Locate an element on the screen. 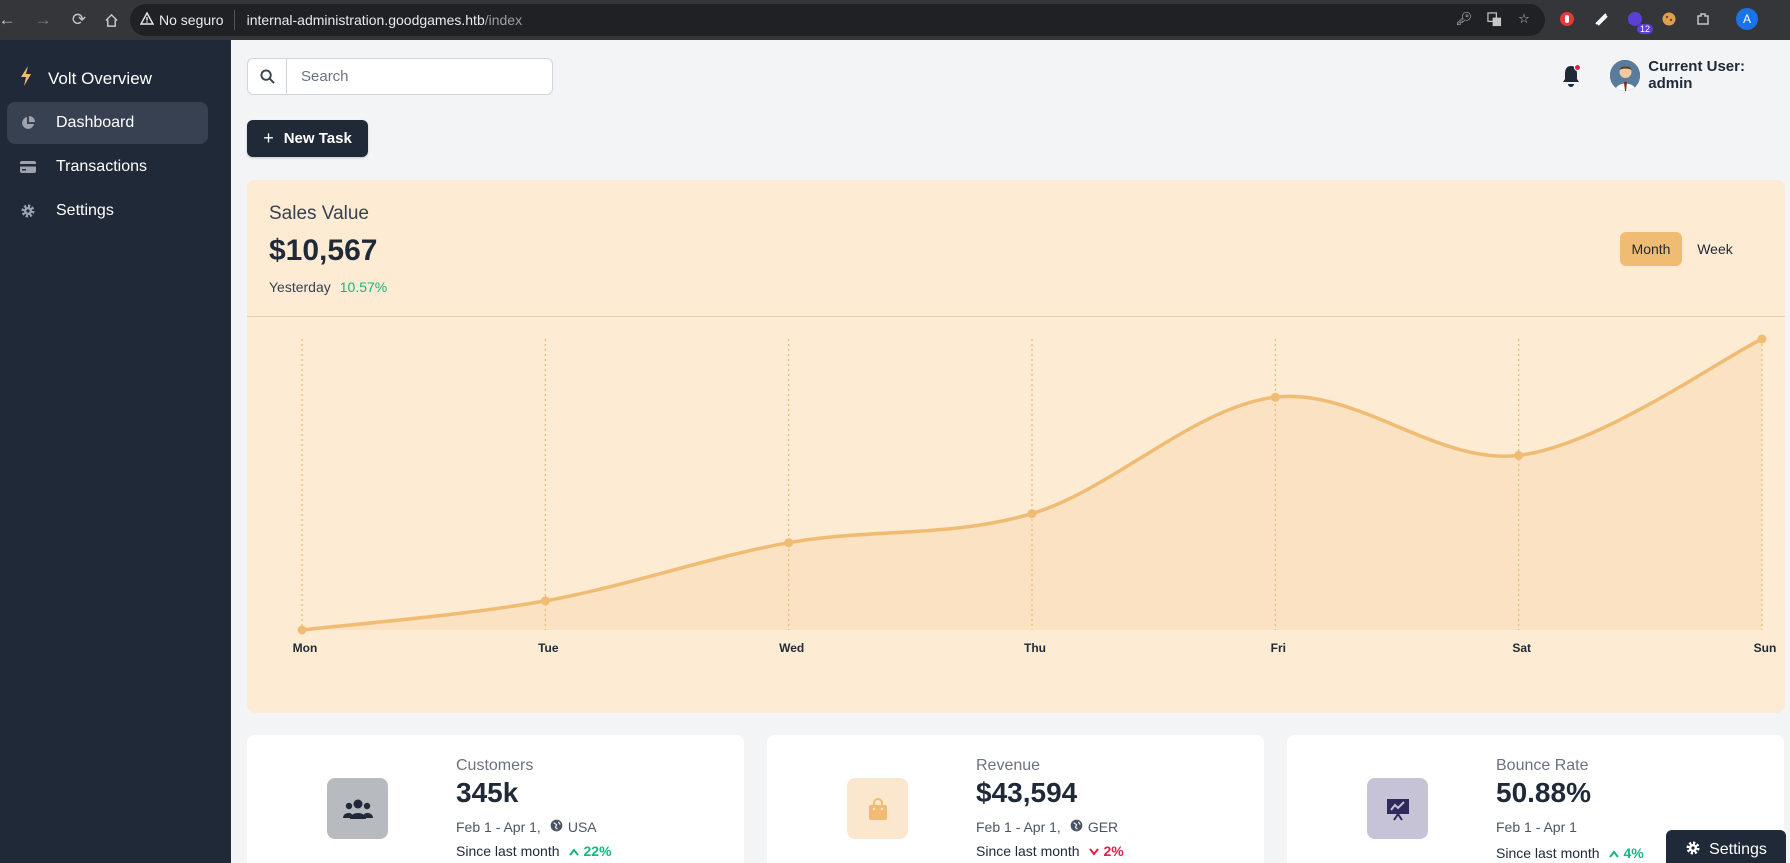 The height and width of the screenshot is (863, 1790). back-icon: ← is located at coordinates (8, 19).